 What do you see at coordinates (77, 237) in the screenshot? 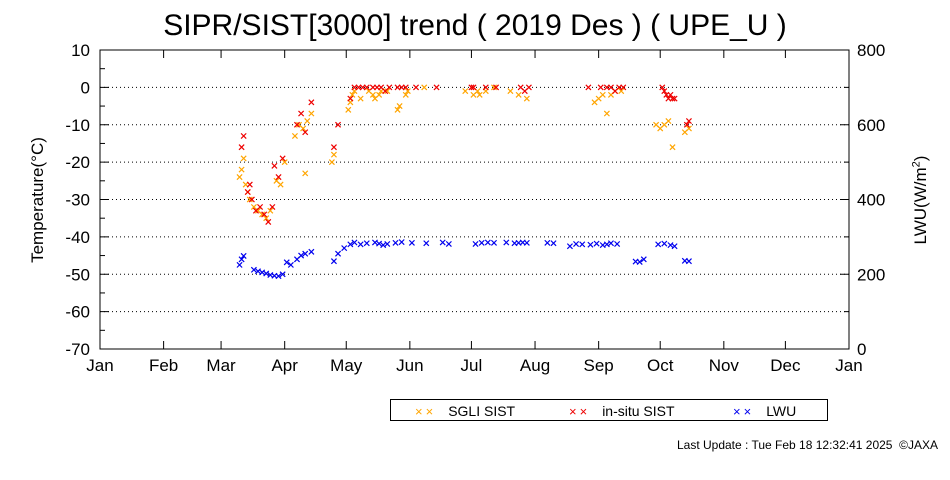
I see `y-left-tick-label: -40` at bounding box center [77, 237].